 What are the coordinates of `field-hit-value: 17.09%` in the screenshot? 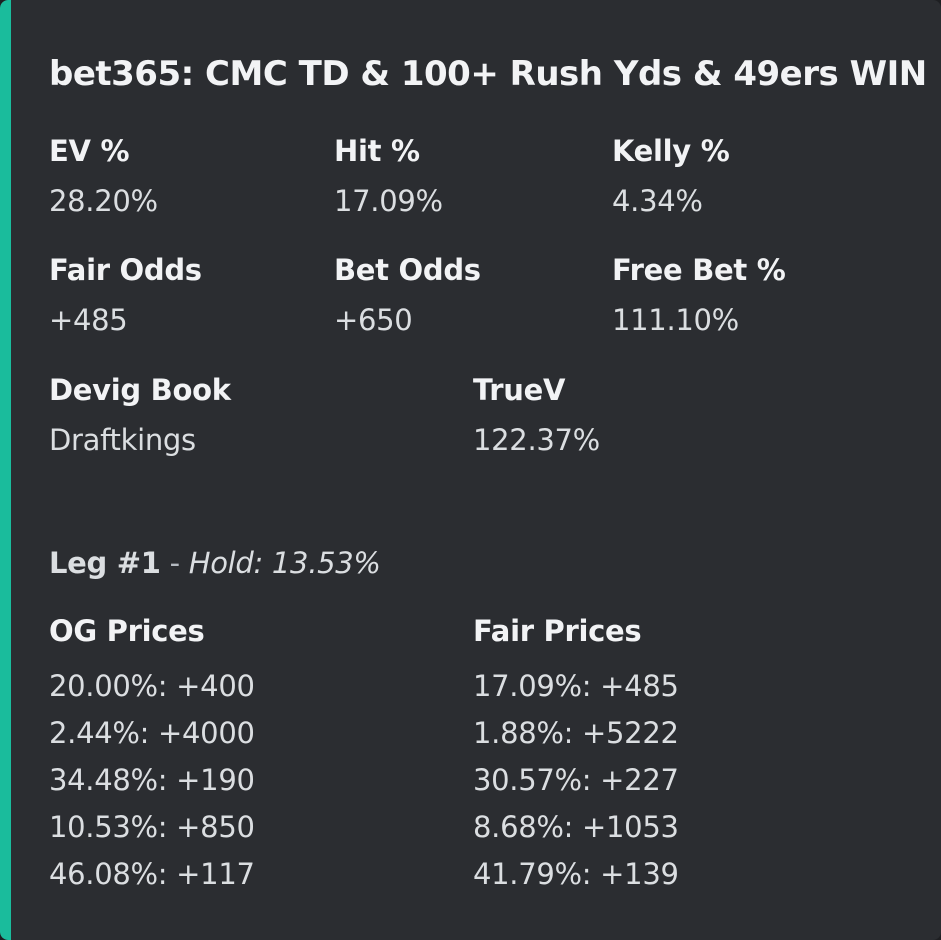 It's located at (388, 201).